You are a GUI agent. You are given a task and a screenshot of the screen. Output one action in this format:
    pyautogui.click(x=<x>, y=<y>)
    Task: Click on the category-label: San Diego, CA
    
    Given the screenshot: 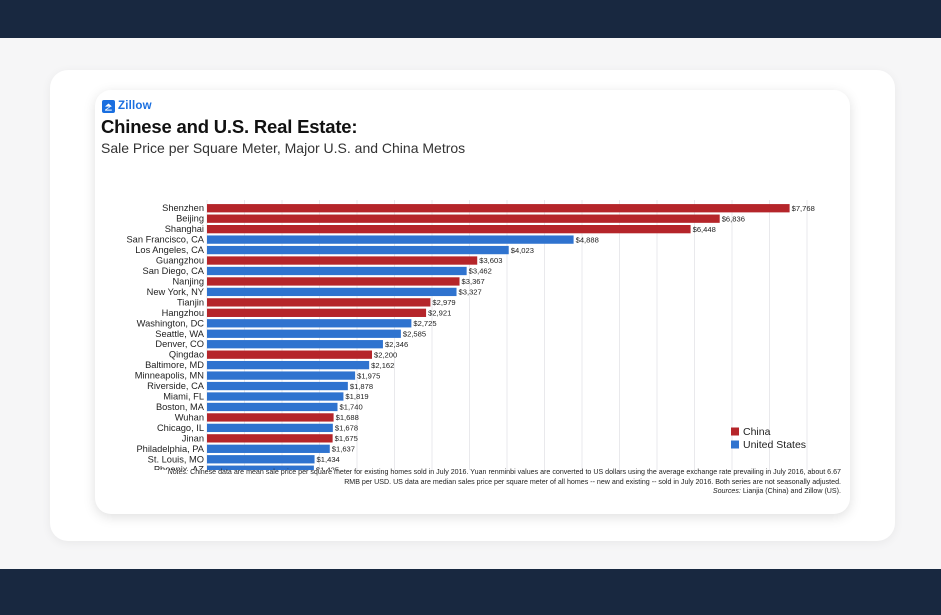 What is the action you would take?
    pyautogui.click(x=174, y=271)
    